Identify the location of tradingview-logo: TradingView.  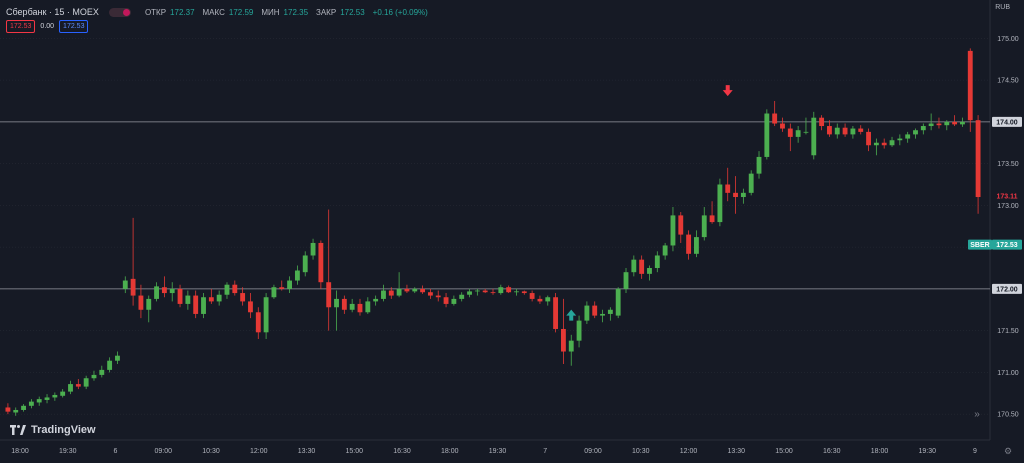
(53, 430).